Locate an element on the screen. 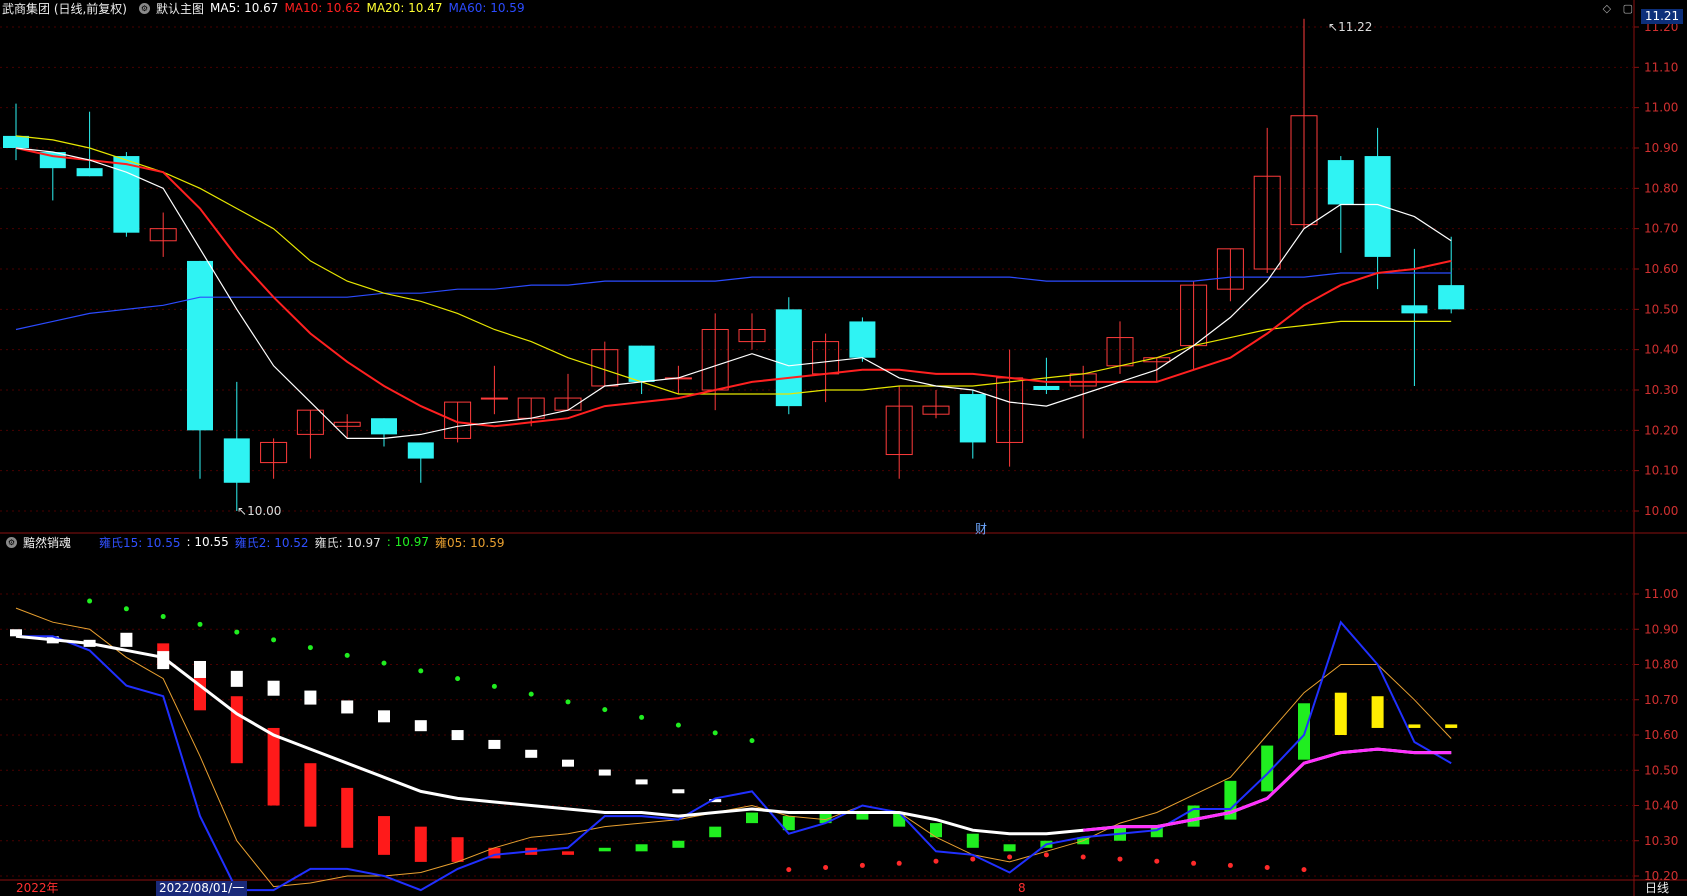  finance-marker: 财 is located at coordinates (981, 529).